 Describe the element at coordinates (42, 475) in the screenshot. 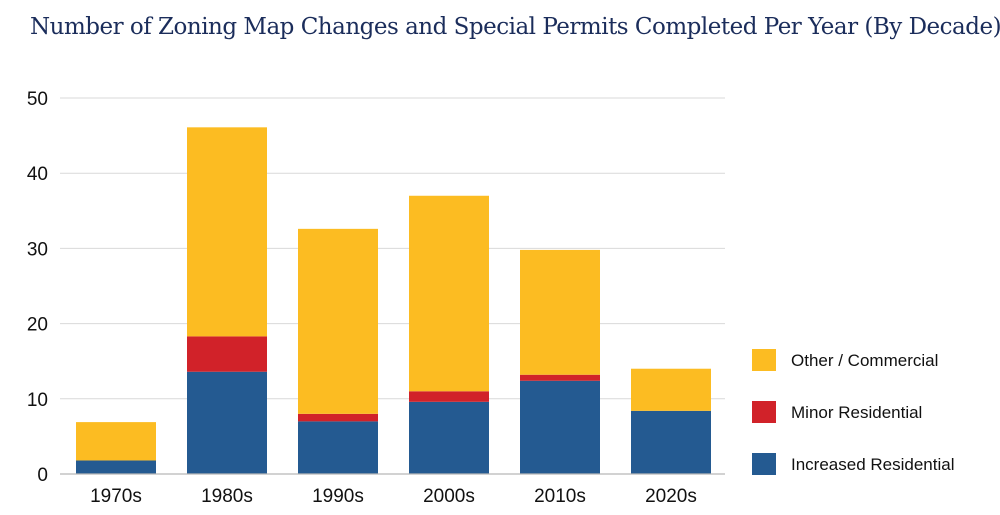

I see `y-tick-label: 0` at that location.